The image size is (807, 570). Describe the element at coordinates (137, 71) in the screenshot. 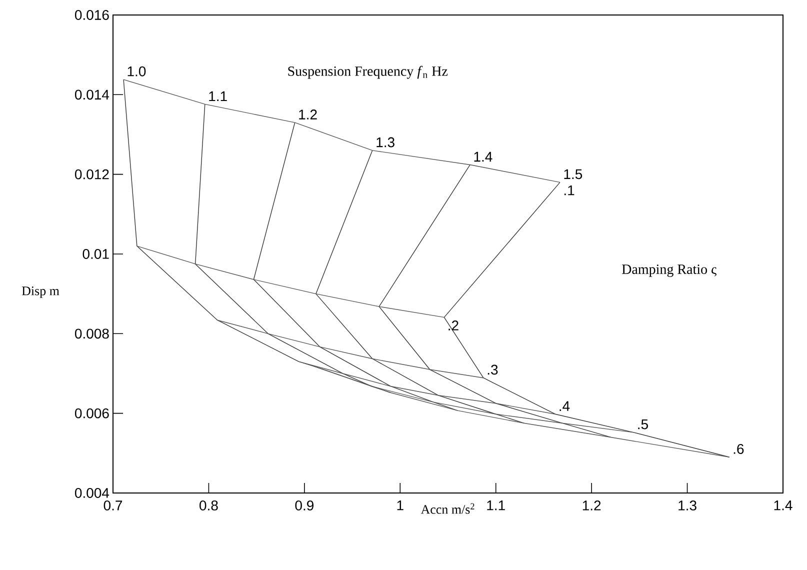

I see `series-label: 1.0` at that location.